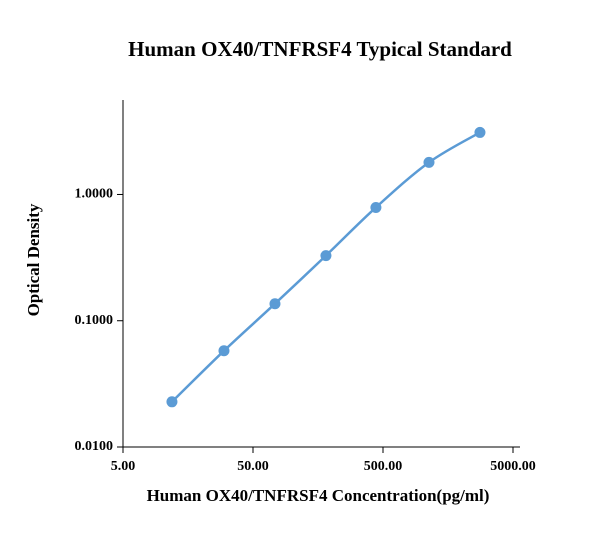  What do you see at coordinates (94, 446) in the screenshot?
I see `y-tick-label: 0.0100` at bounding box center [94, 446].